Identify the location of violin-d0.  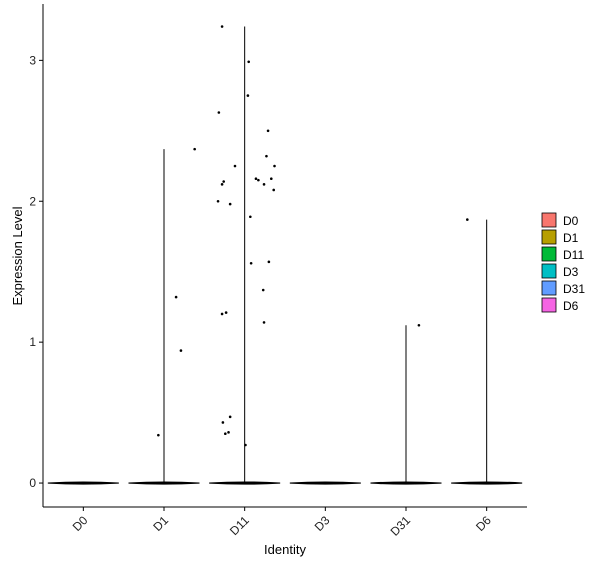
(83, 483).